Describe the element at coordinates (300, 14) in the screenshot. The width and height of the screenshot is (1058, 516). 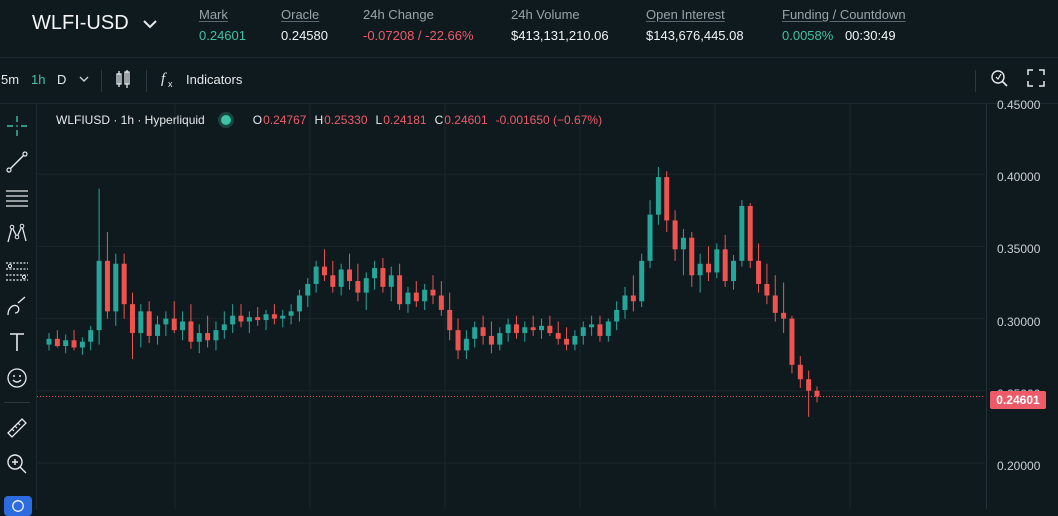
I see `oracle-label: Oracle` at that location.